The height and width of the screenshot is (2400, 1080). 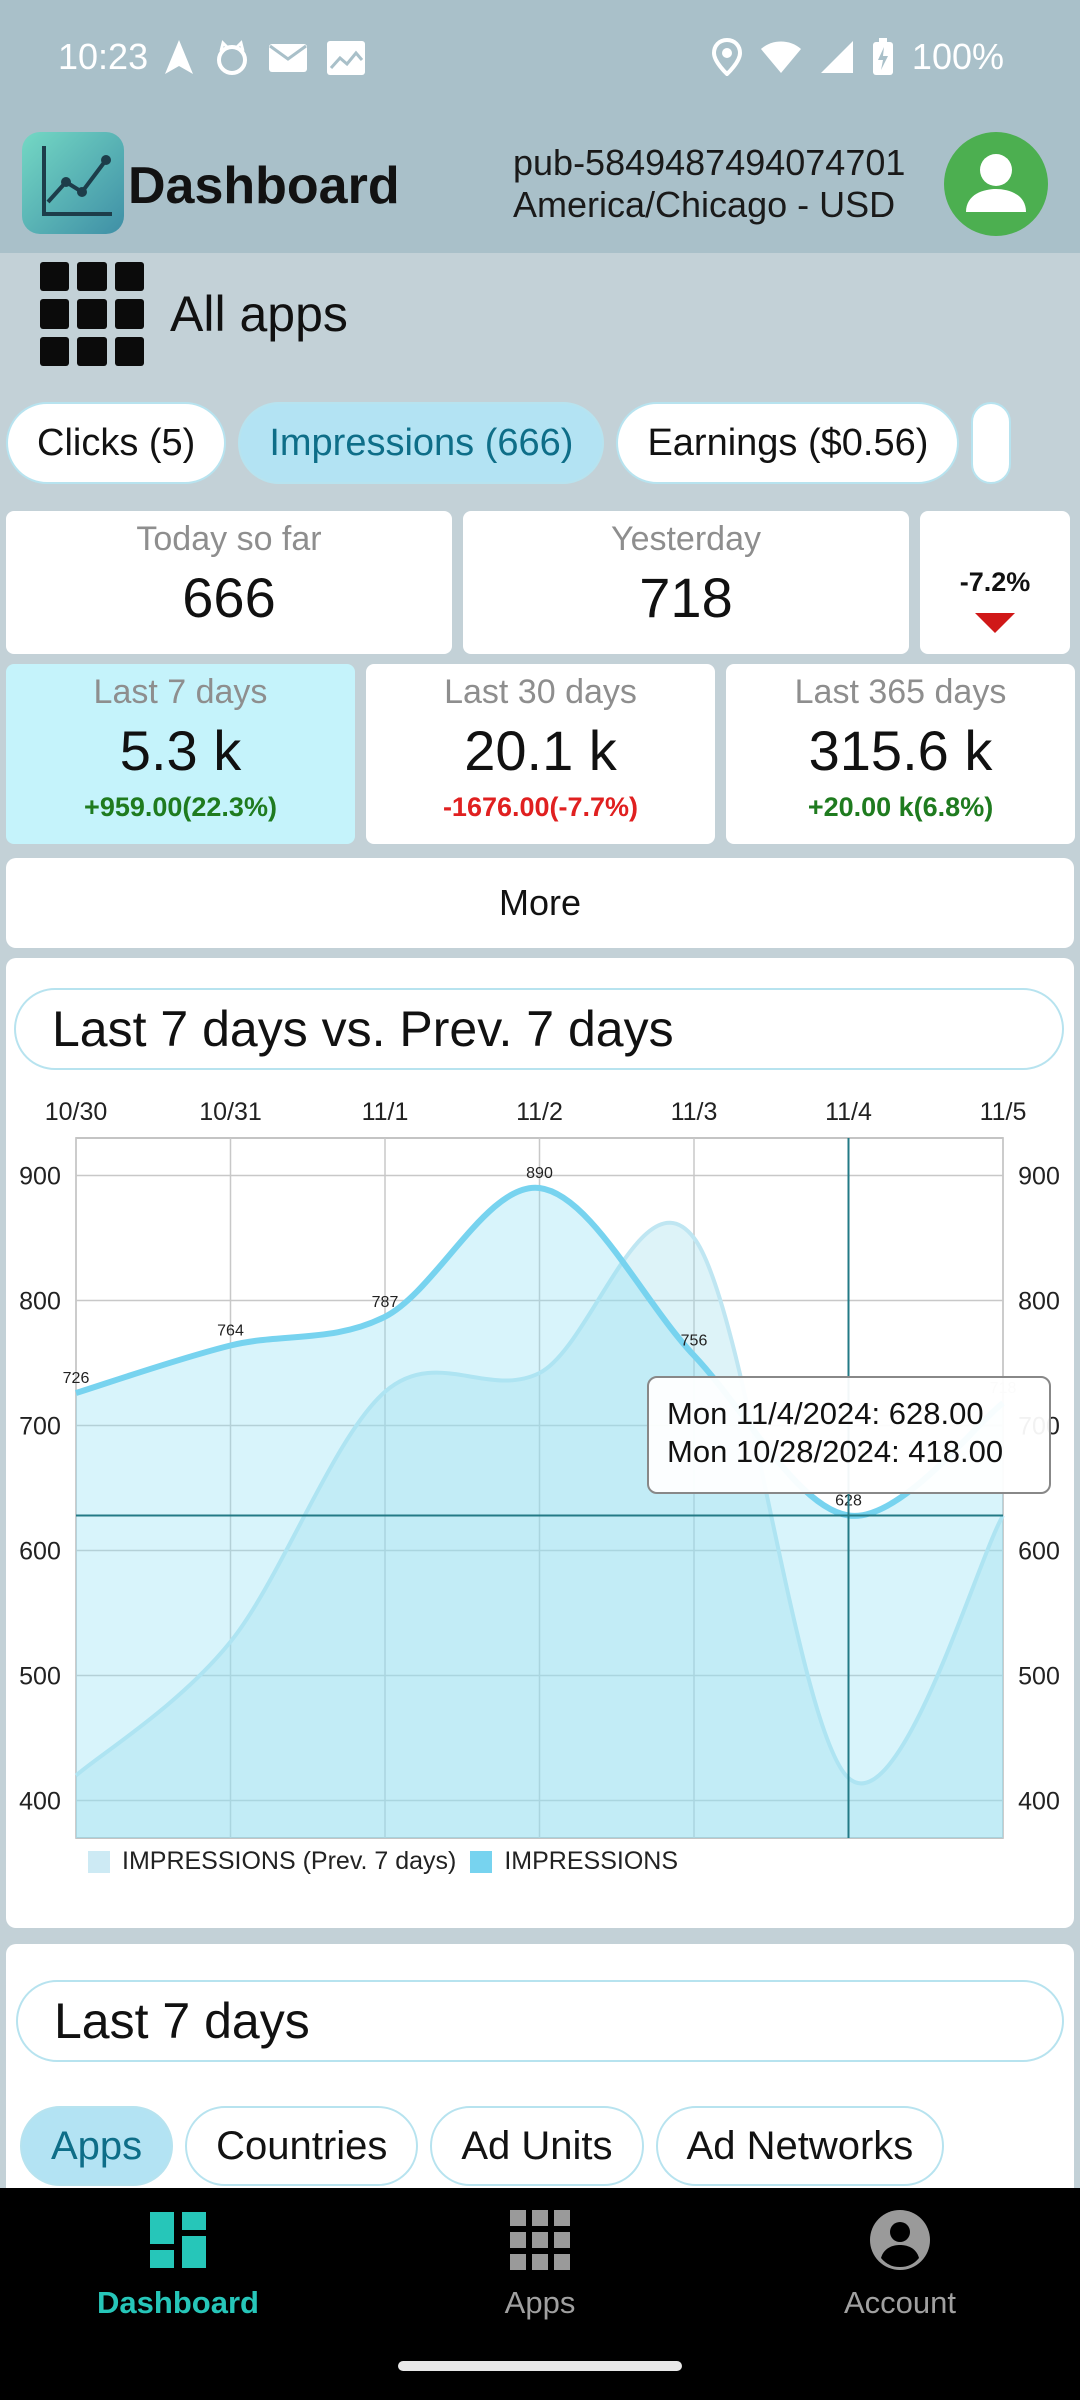 What do you see at coordinates (540, 59) in the screenshot?
I see `status-bar: 10:23 100%` at bounding box center [540, 59].